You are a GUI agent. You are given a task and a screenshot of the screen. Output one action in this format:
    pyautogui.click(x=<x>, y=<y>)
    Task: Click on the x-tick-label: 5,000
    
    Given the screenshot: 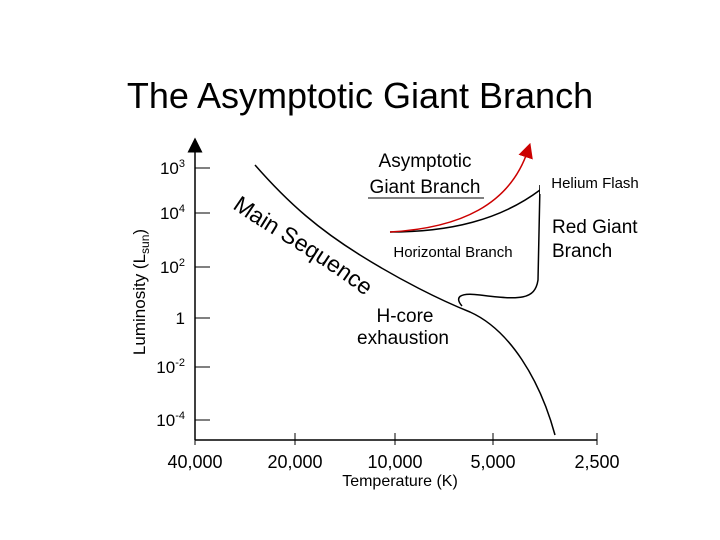 What is the action you would take?
    pyautogui.click(x=492, y=462)
    